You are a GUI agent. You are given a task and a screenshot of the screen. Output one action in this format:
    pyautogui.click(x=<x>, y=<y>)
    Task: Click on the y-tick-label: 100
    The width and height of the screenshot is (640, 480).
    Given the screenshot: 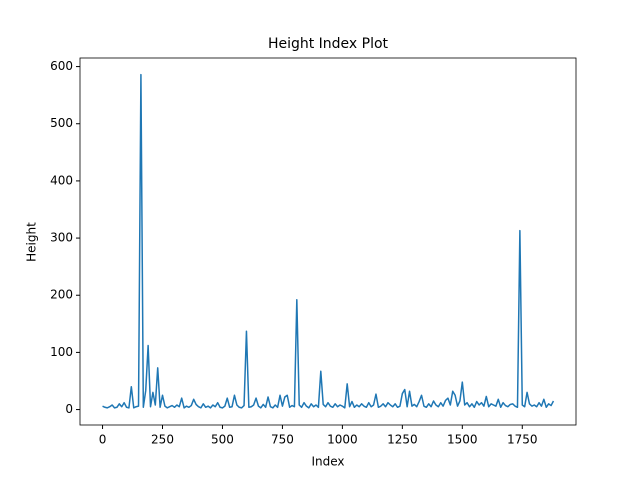 What is the action you would take?
    pyautogui.click(x=61, y=352)
    